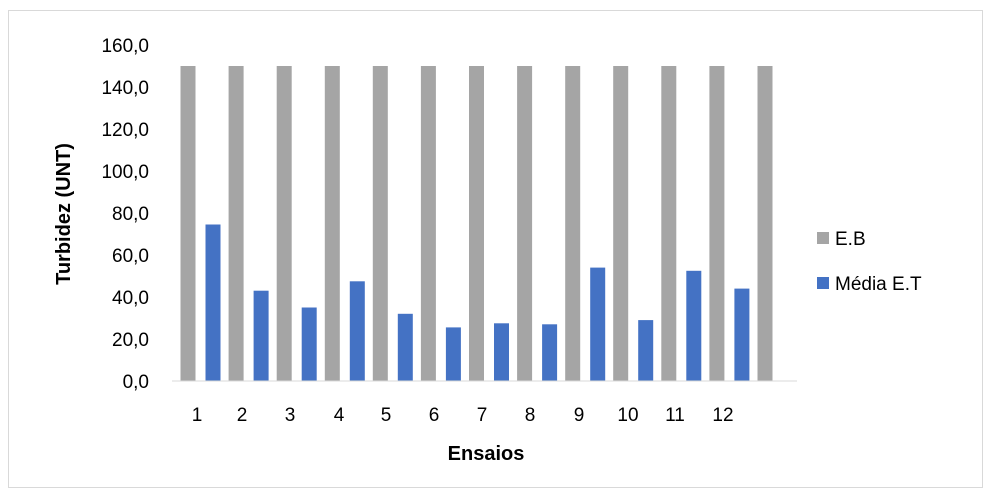 The height and width of the screenshot is (492, 994). Describe the element at coordinates (130, 298) in the screenshot. I see `y-tick-label: 40,0` at that location.